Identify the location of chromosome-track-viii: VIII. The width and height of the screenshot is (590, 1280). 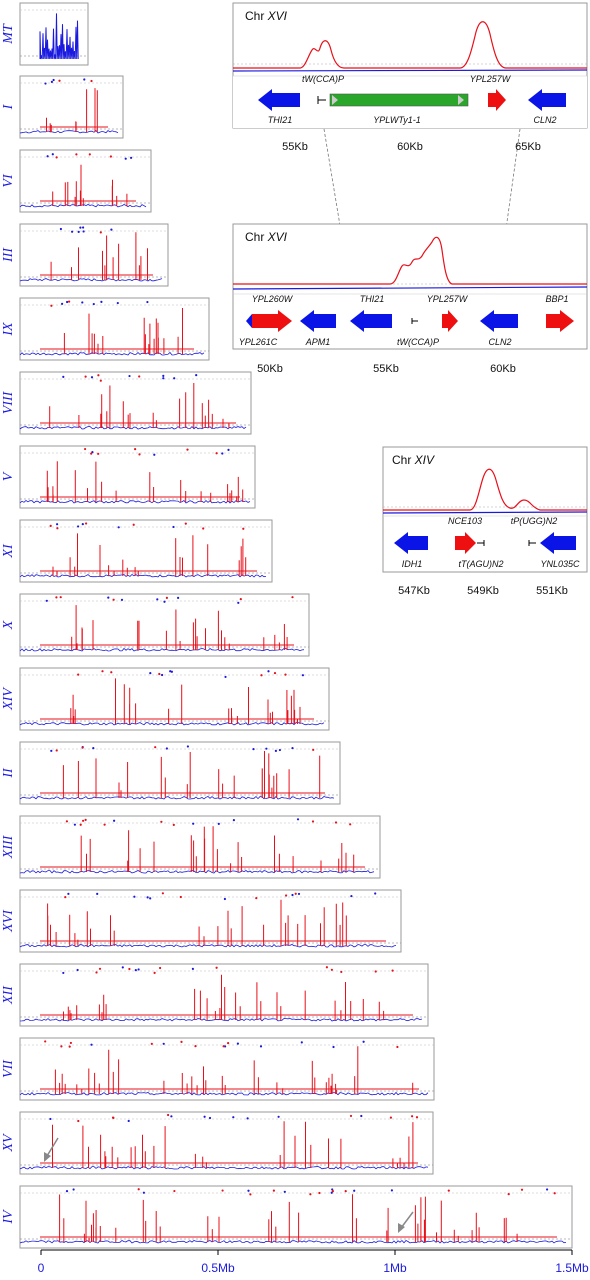
(126, 403).